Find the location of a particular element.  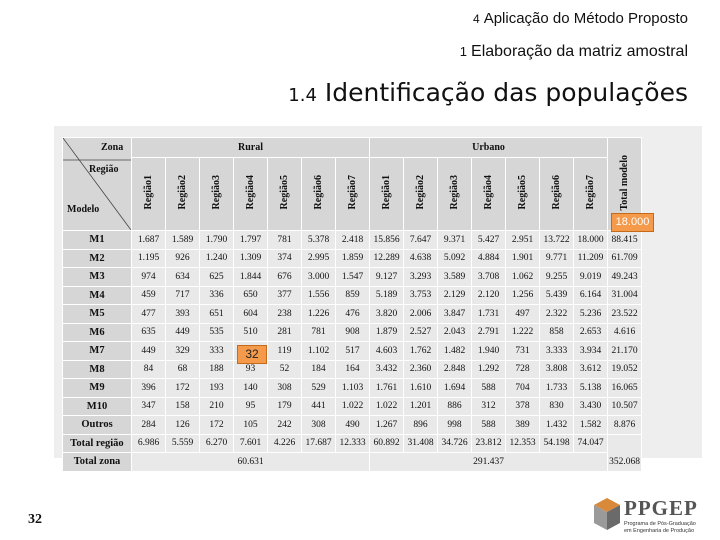

table-cell: 15.856 is located at coordinates (386, 240).